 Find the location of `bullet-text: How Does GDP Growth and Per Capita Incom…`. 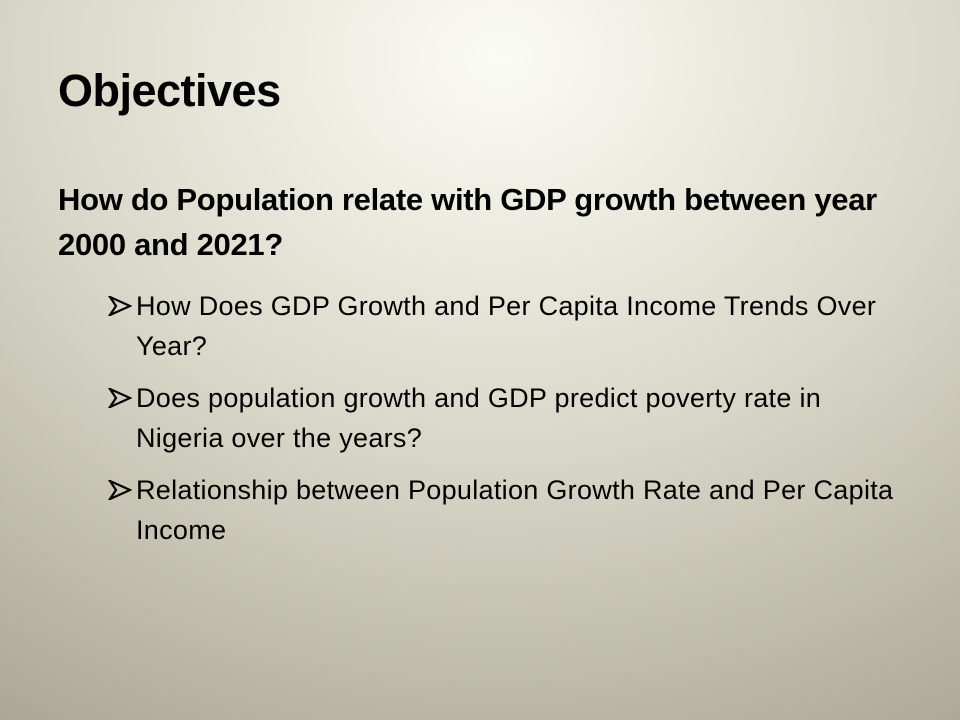

bullet-text: How Does GDP Growth and Per Capita Incom… is located at coordinates (506, 326).